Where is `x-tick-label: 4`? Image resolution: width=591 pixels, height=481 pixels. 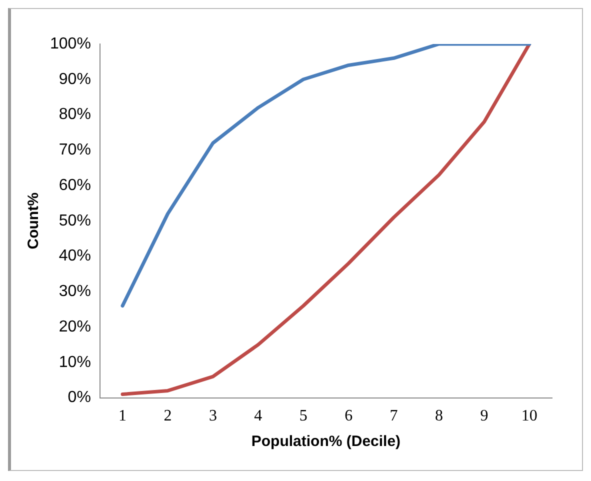 x-tick-label: 4 is located at coordinates (258, 416).